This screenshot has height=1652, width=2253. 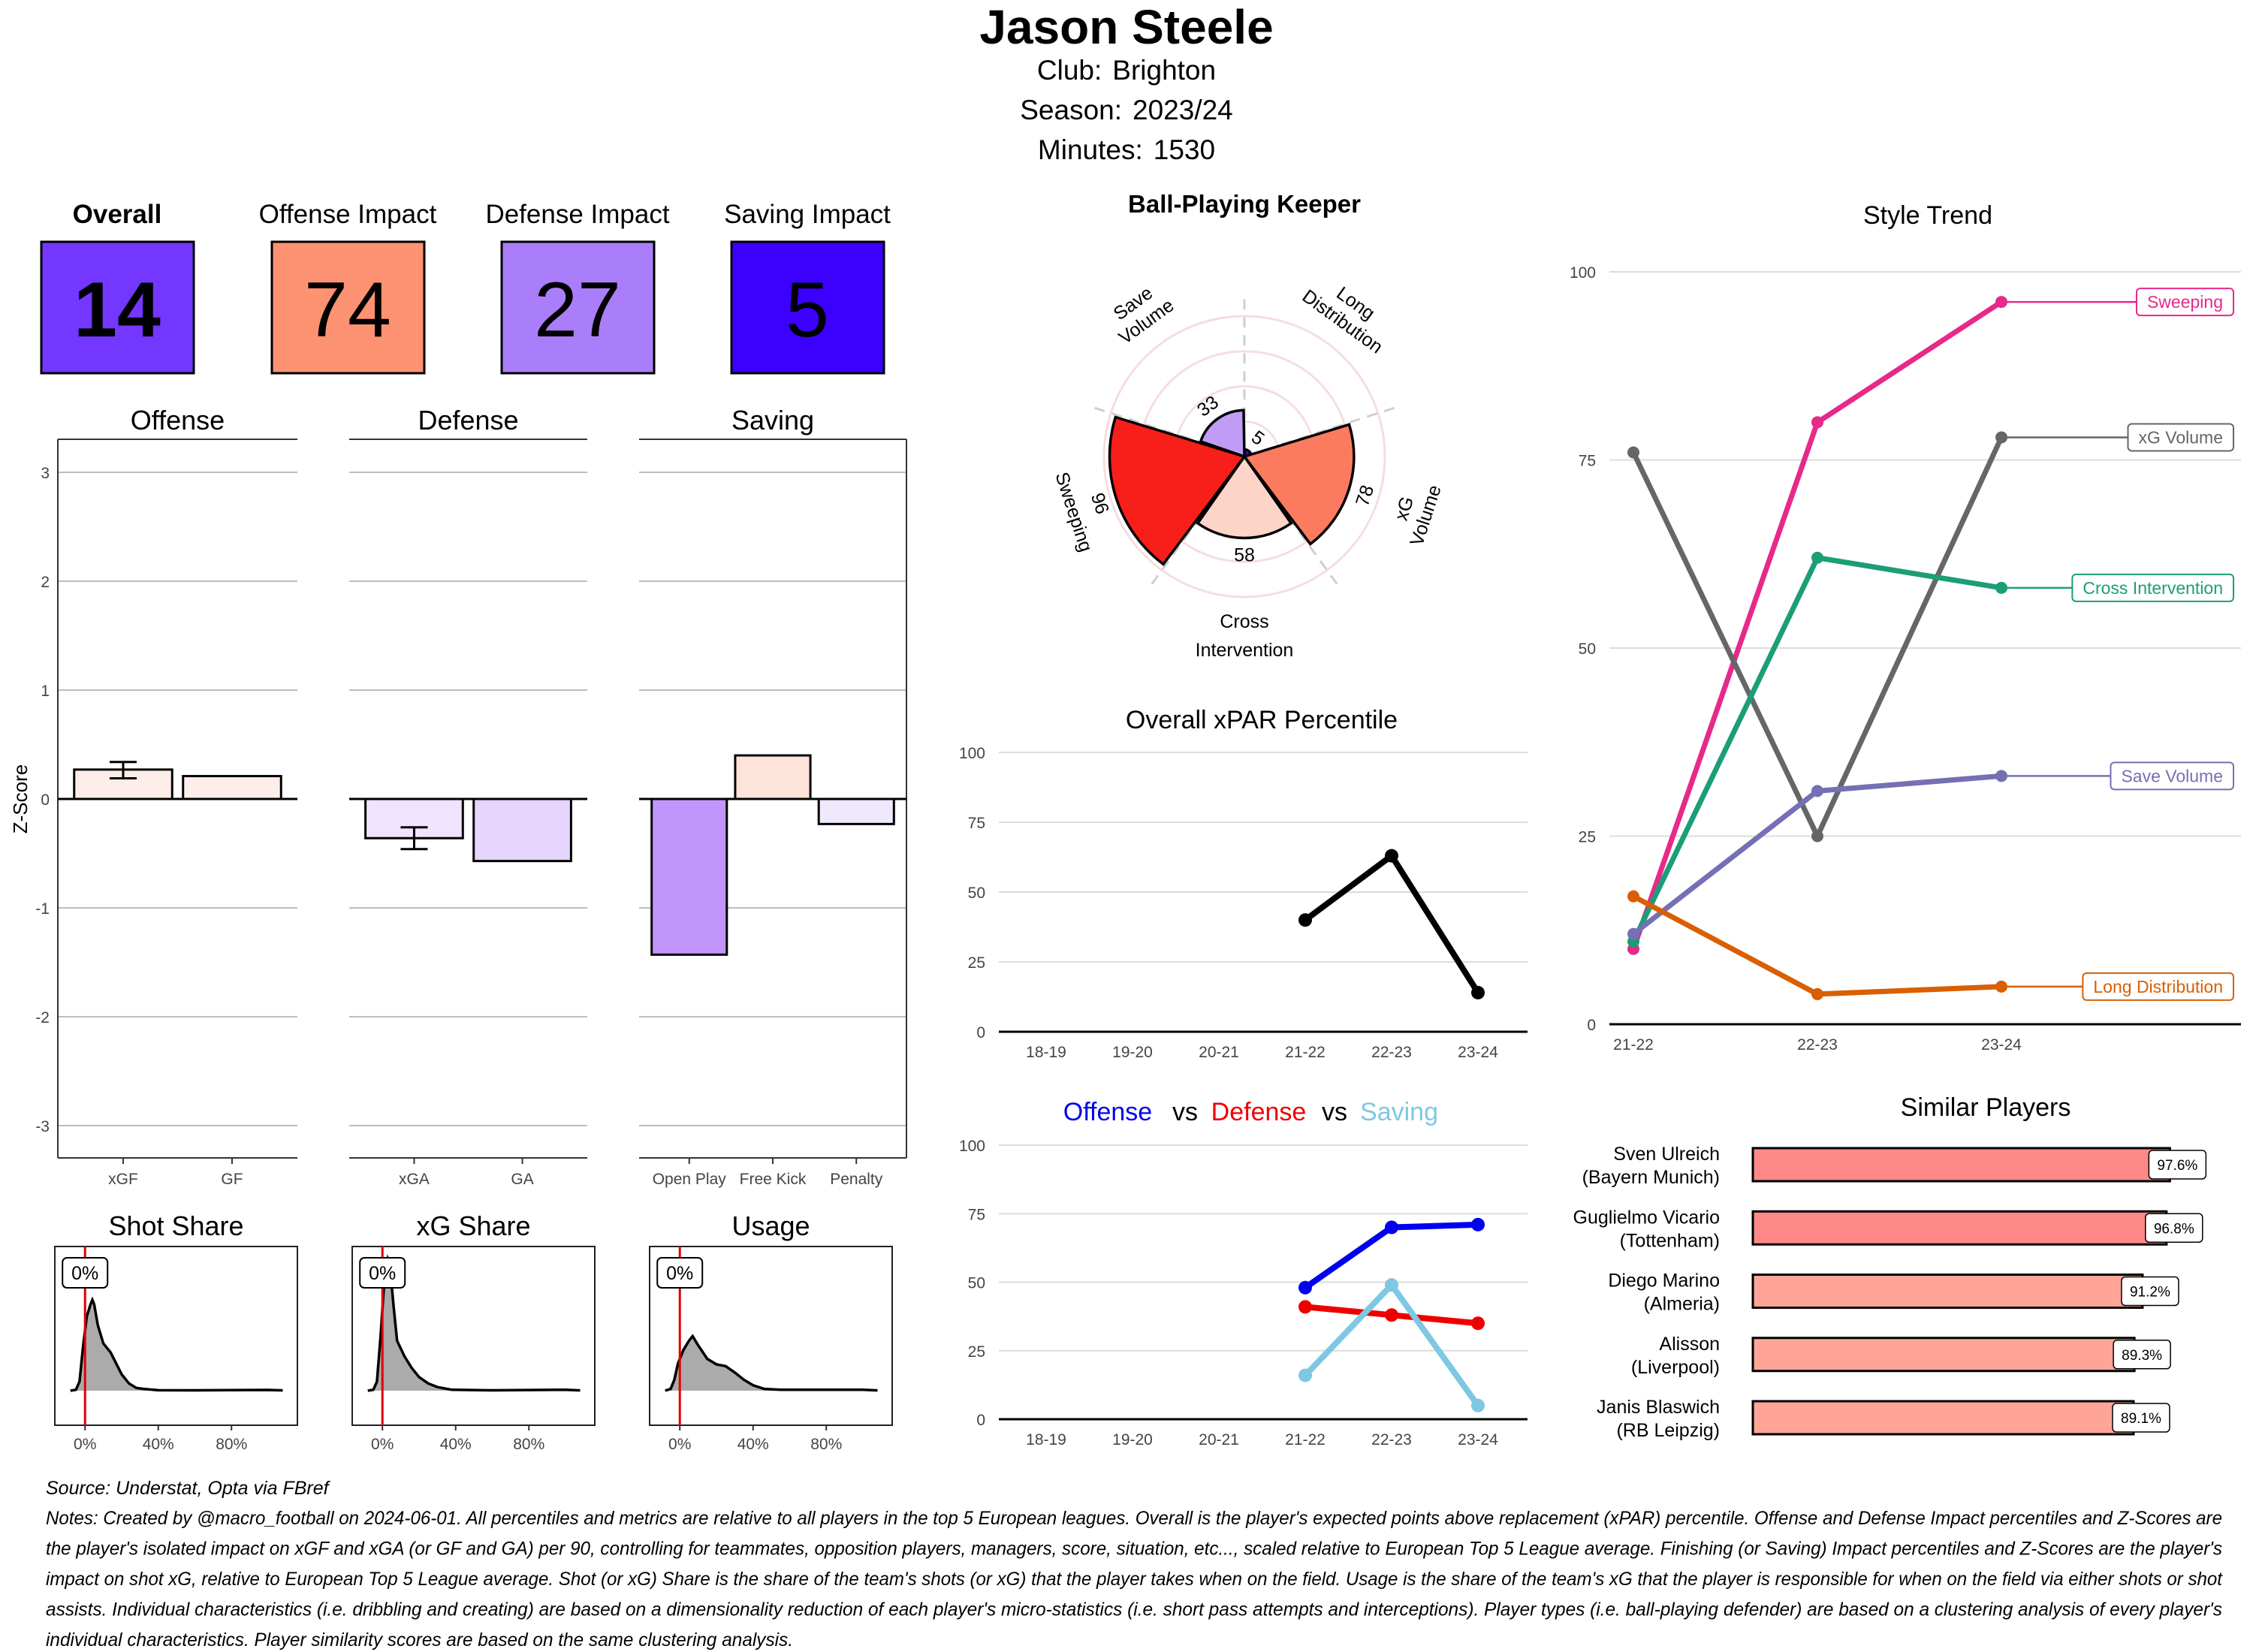 I want to click on series-sweeping, so click(x=1817, y=625).